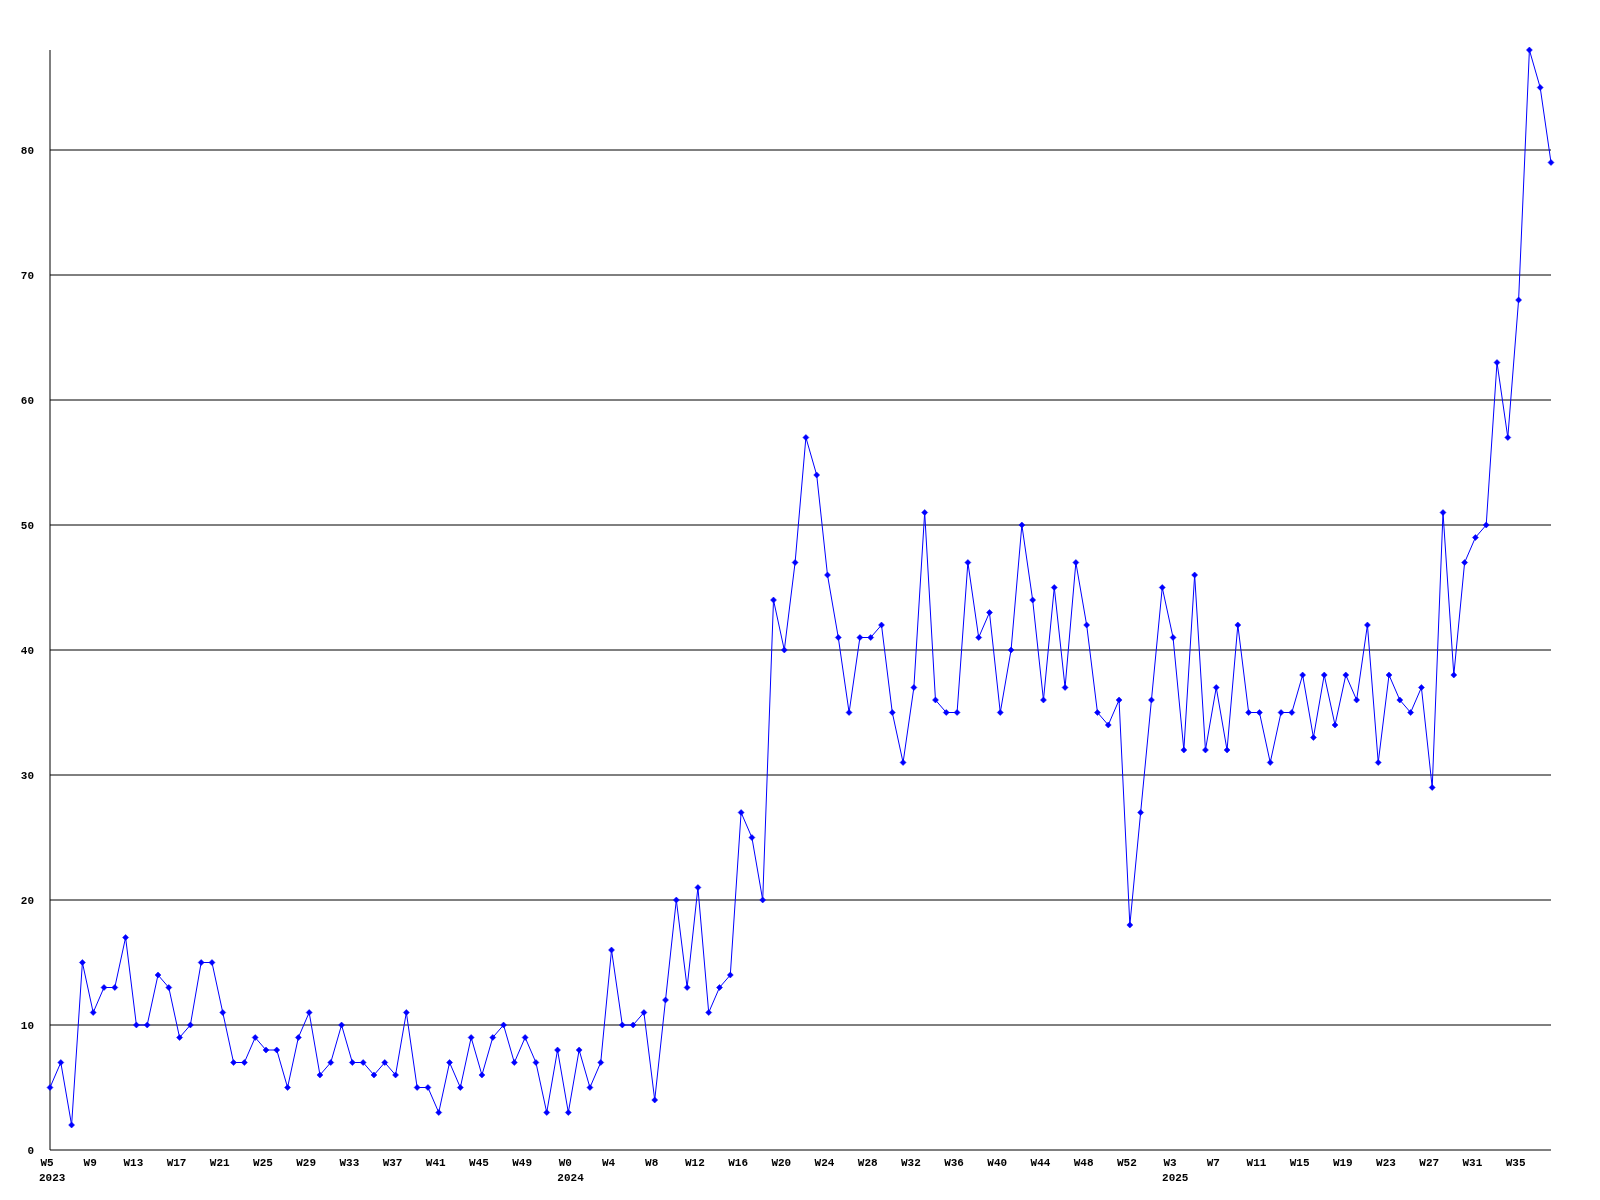 The image size is (1600, 1200). I want to click on x-tick-label: W31, so click(1472, 1163).